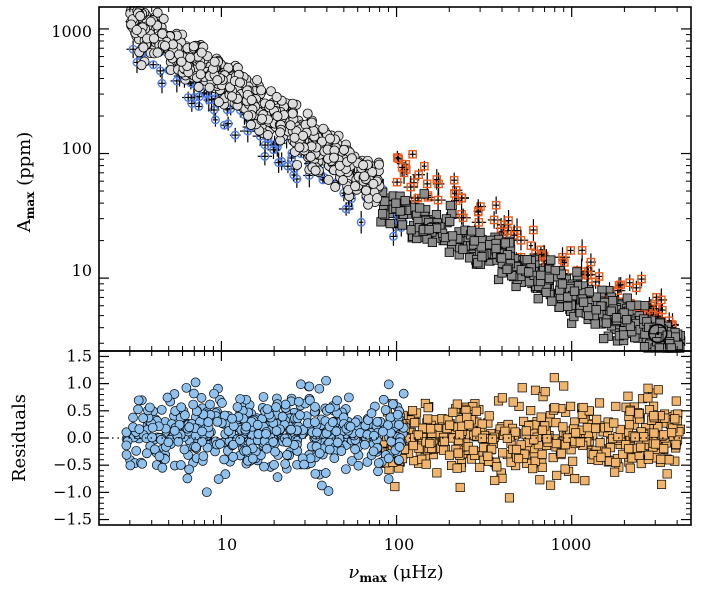  I want to click on xtick-label: 10, so click(227, 544).